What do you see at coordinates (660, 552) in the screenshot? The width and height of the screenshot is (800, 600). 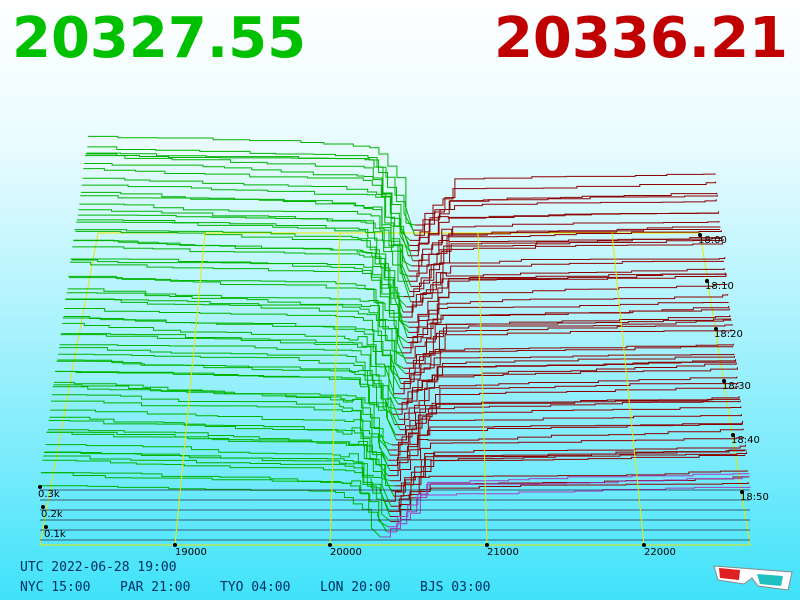 I see `price-tick-label: 22000` at bounding box center [660, 552].